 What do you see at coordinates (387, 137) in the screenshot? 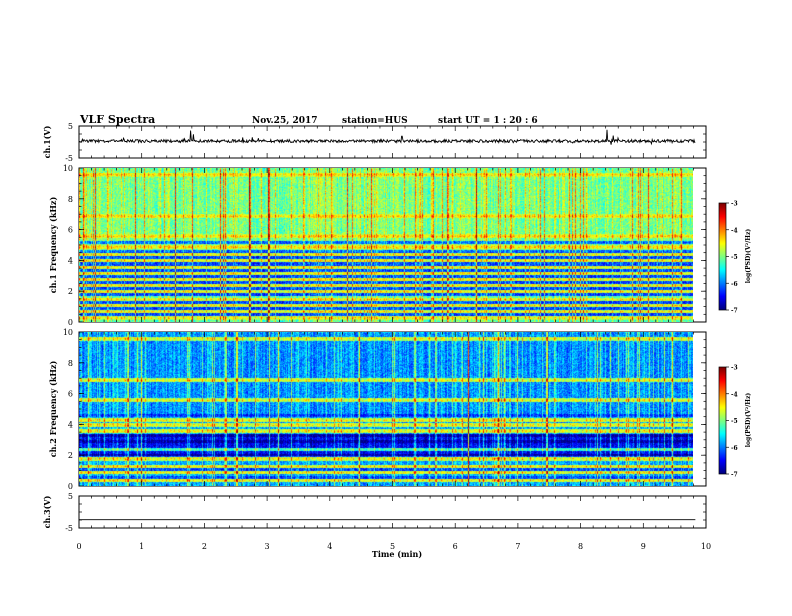
I see `ch1-waveform-trace` at bounding box center [387, 137].